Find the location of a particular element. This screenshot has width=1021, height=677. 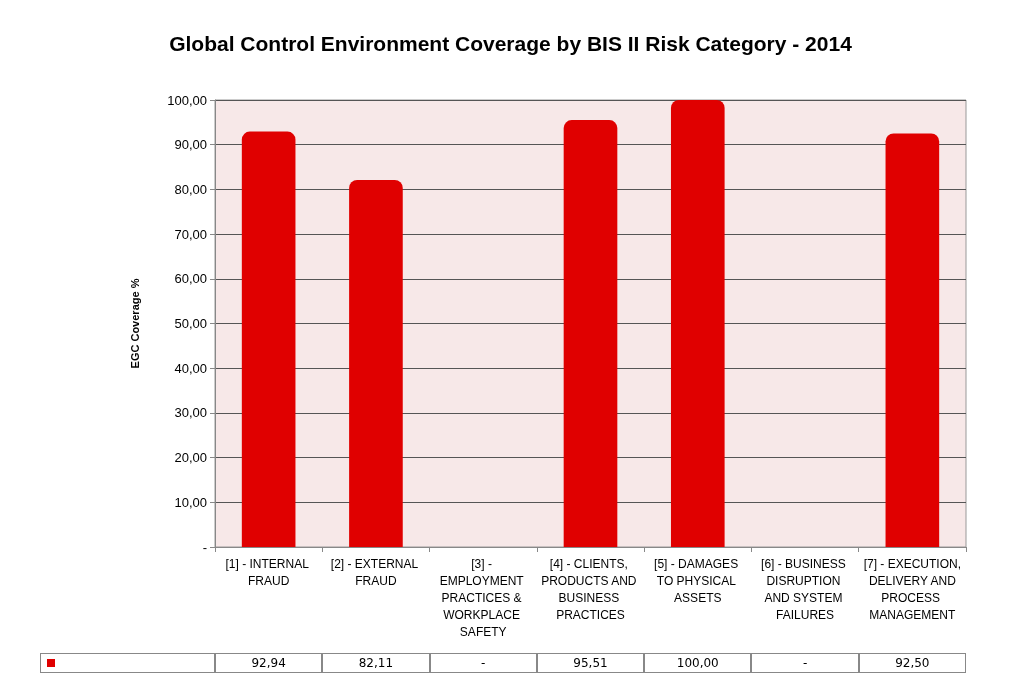

y-tick-label: 40,00 is located at coordinates (190, 368).